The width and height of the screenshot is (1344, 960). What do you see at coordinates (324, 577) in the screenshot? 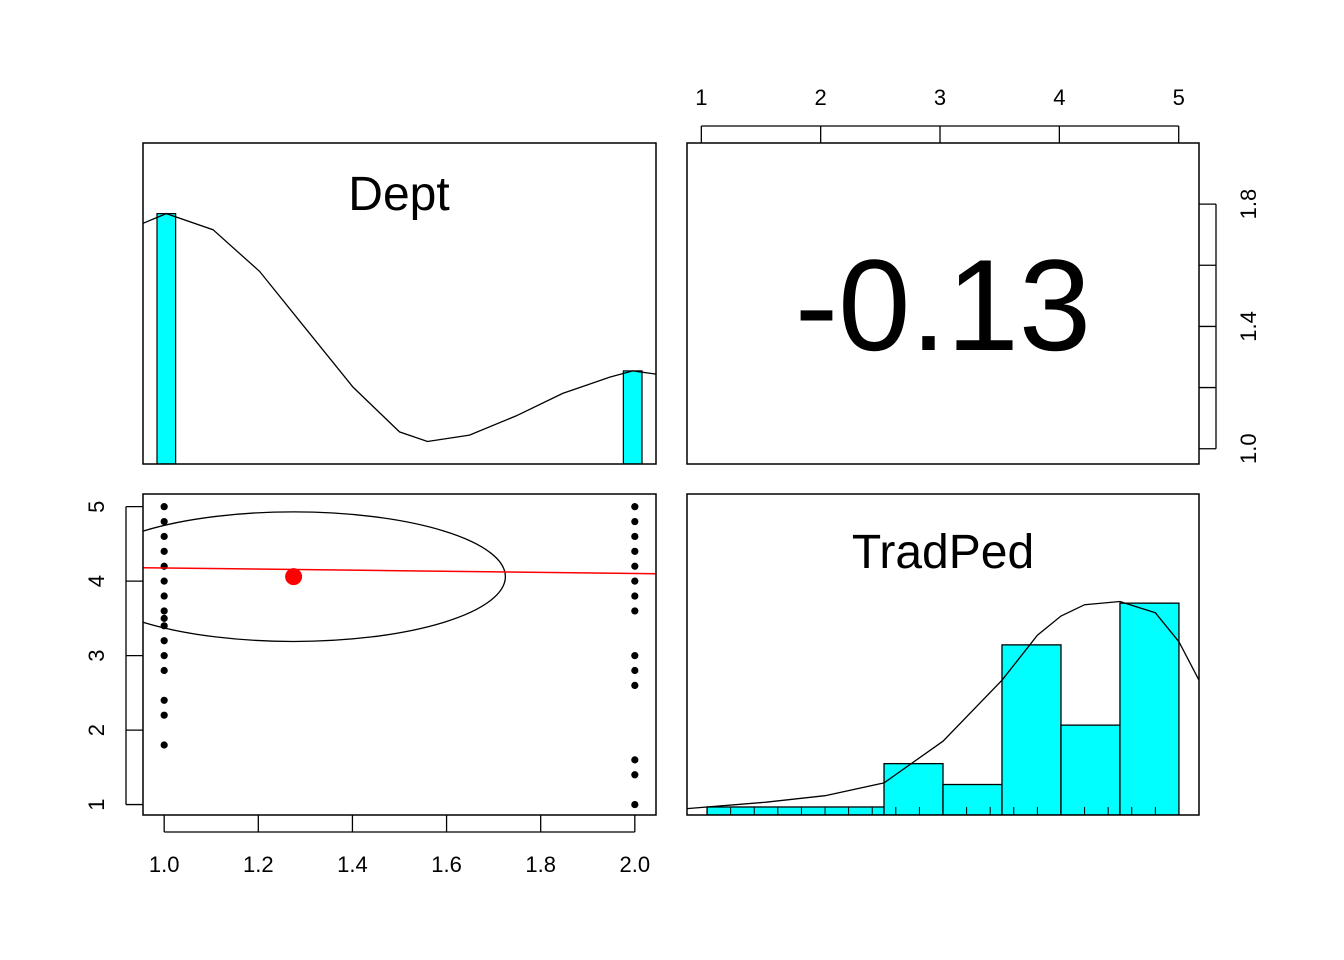
I see `confidence-ellipse` at bounding box center [324, 577].